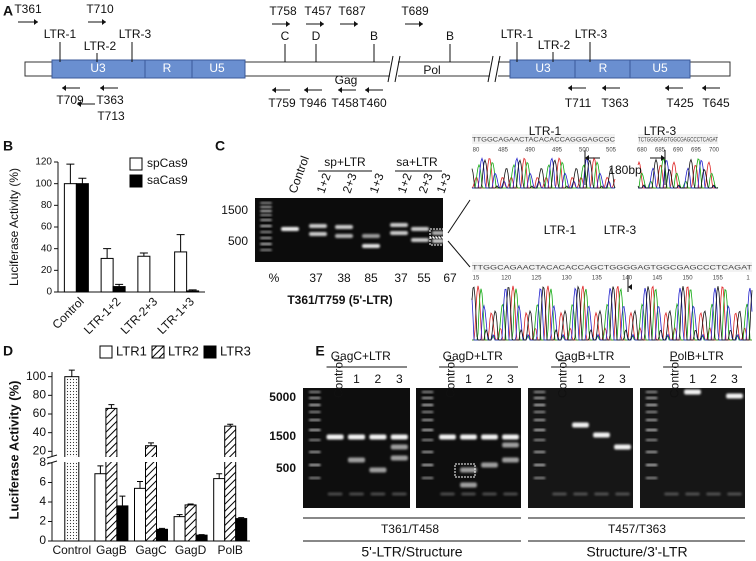  Describe the element at coordinates (377, 183) in the screenshot. I see `lane-label: 1+3` at that location.